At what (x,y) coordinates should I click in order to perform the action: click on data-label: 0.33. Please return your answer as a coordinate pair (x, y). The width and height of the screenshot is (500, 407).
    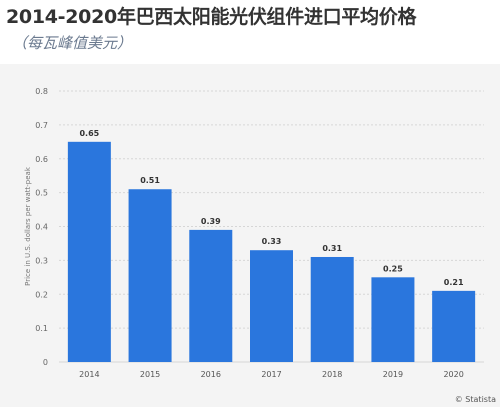
    Looking at the image, I should click on (272, 241).